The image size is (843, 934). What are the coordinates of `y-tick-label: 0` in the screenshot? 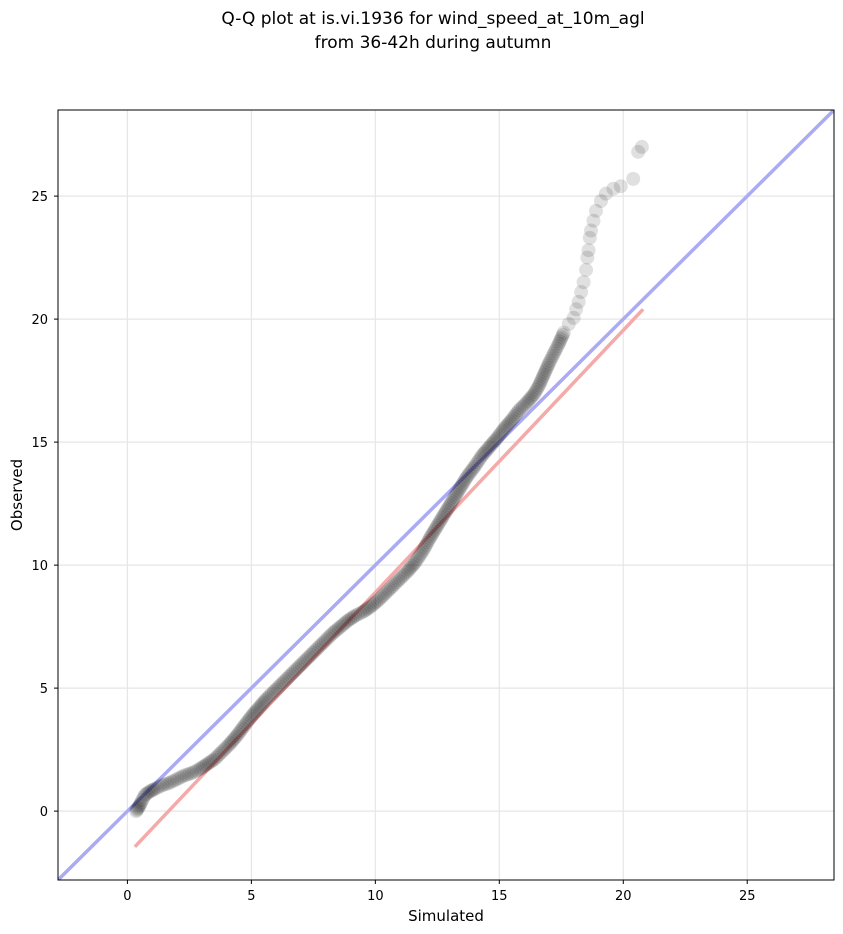 It's located at (44, 812).